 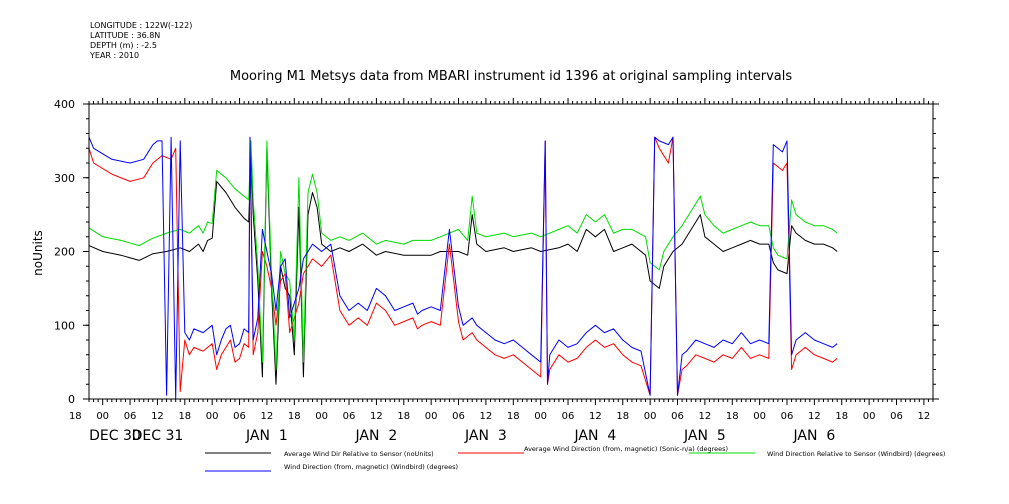 I want to click on x-date-label: JAN 1, so click(x=266, y=436).